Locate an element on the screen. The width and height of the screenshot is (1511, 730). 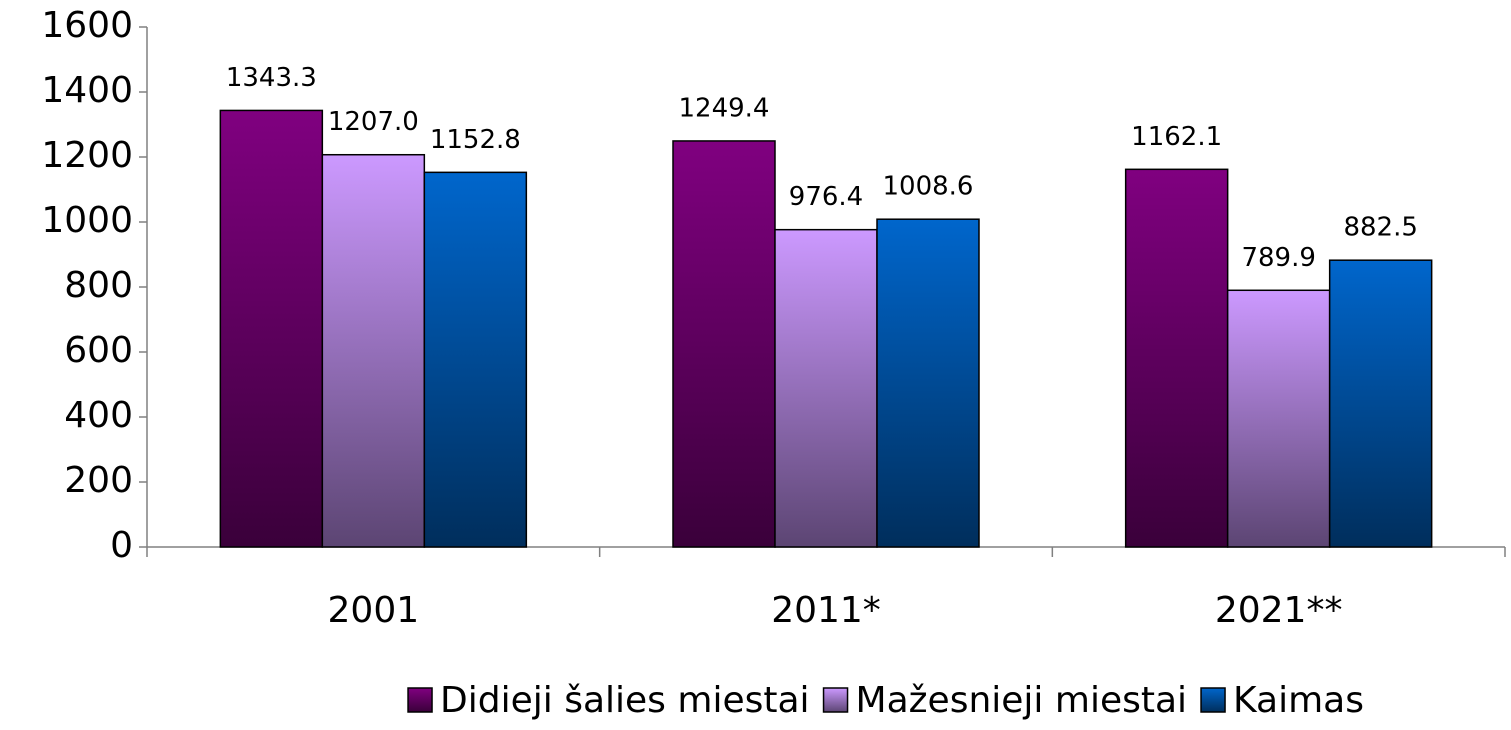
y-tick-label: 600 is located at coordinates (98, 350).